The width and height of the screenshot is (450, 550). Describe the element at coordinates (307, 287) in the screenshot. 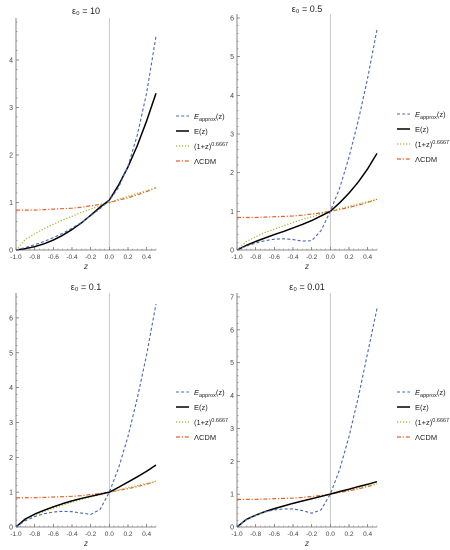

I see `chart-title: ε₀ = 0.01` at that location.